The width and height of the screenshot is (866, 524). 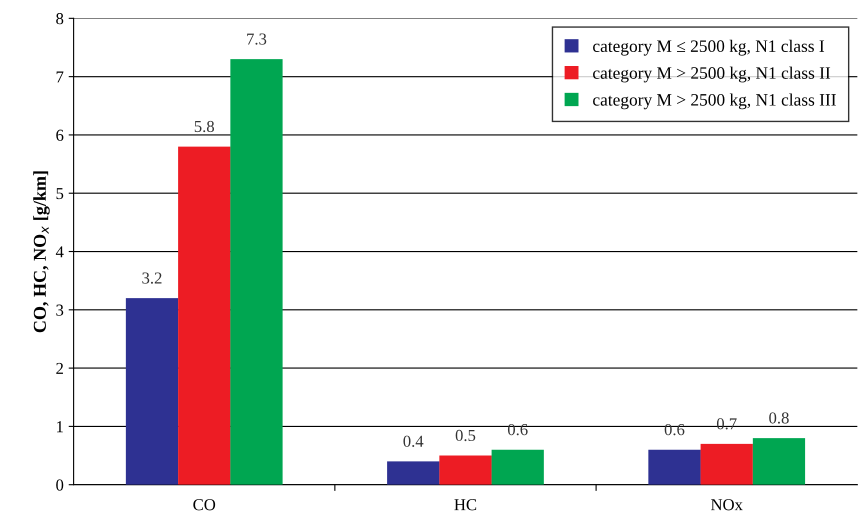 I want to click on data-label: 0.5, so click(x=466, y=436).